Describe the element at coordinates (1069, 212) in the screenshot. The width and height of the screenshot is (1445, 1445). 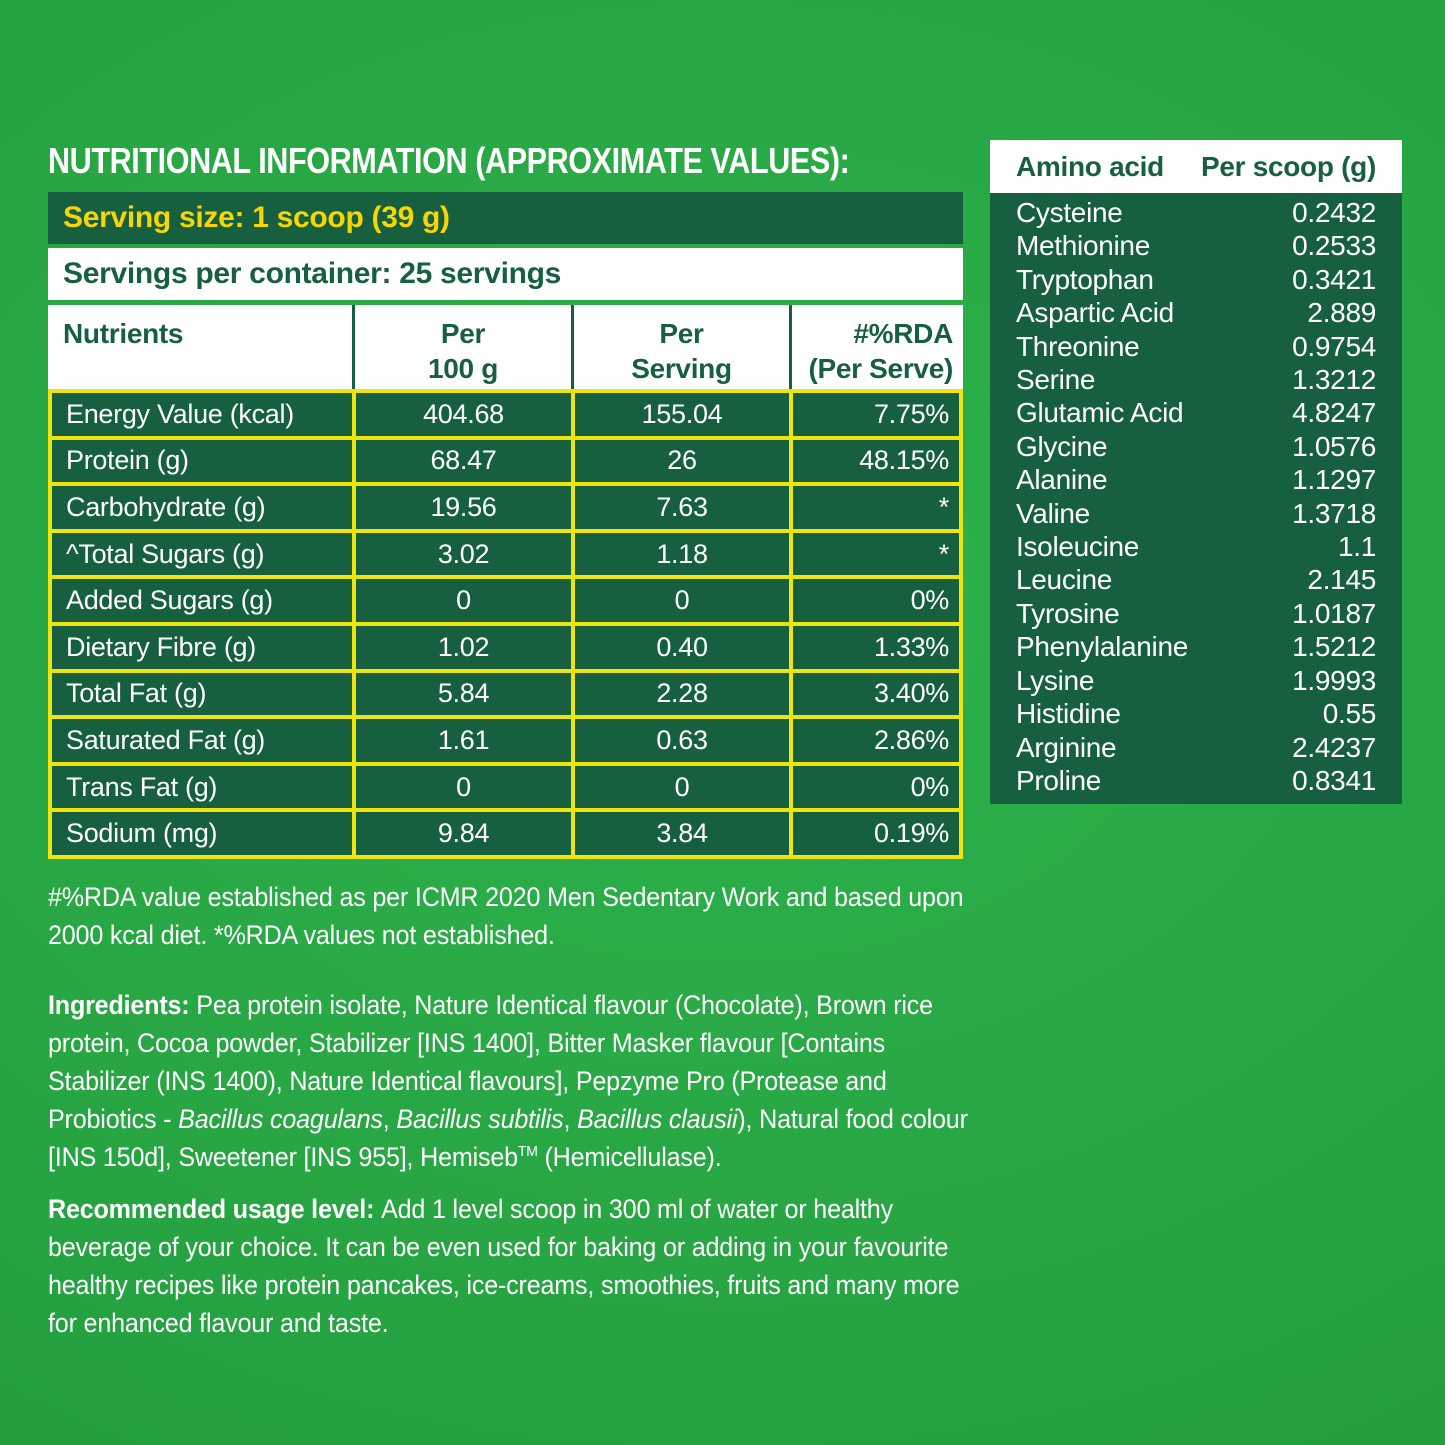
I see `amino-acid-name: Cysteine` at that location.